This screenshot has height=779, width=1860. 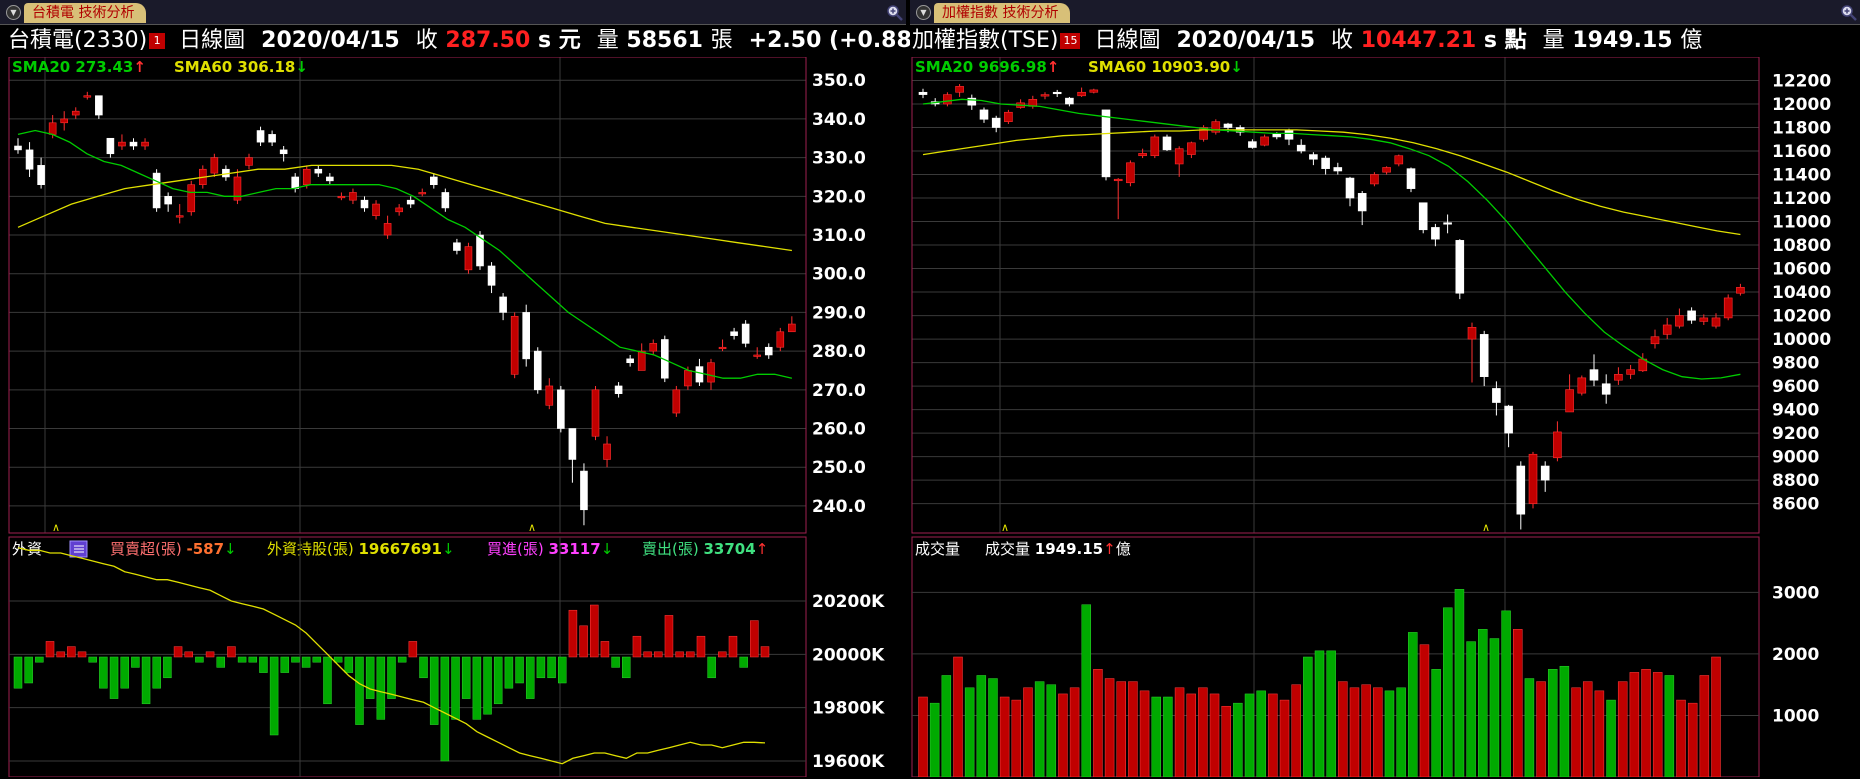 I want to click on right-volume-legend: 成交量 1949.15↑億, so click(x=1058, y=549).